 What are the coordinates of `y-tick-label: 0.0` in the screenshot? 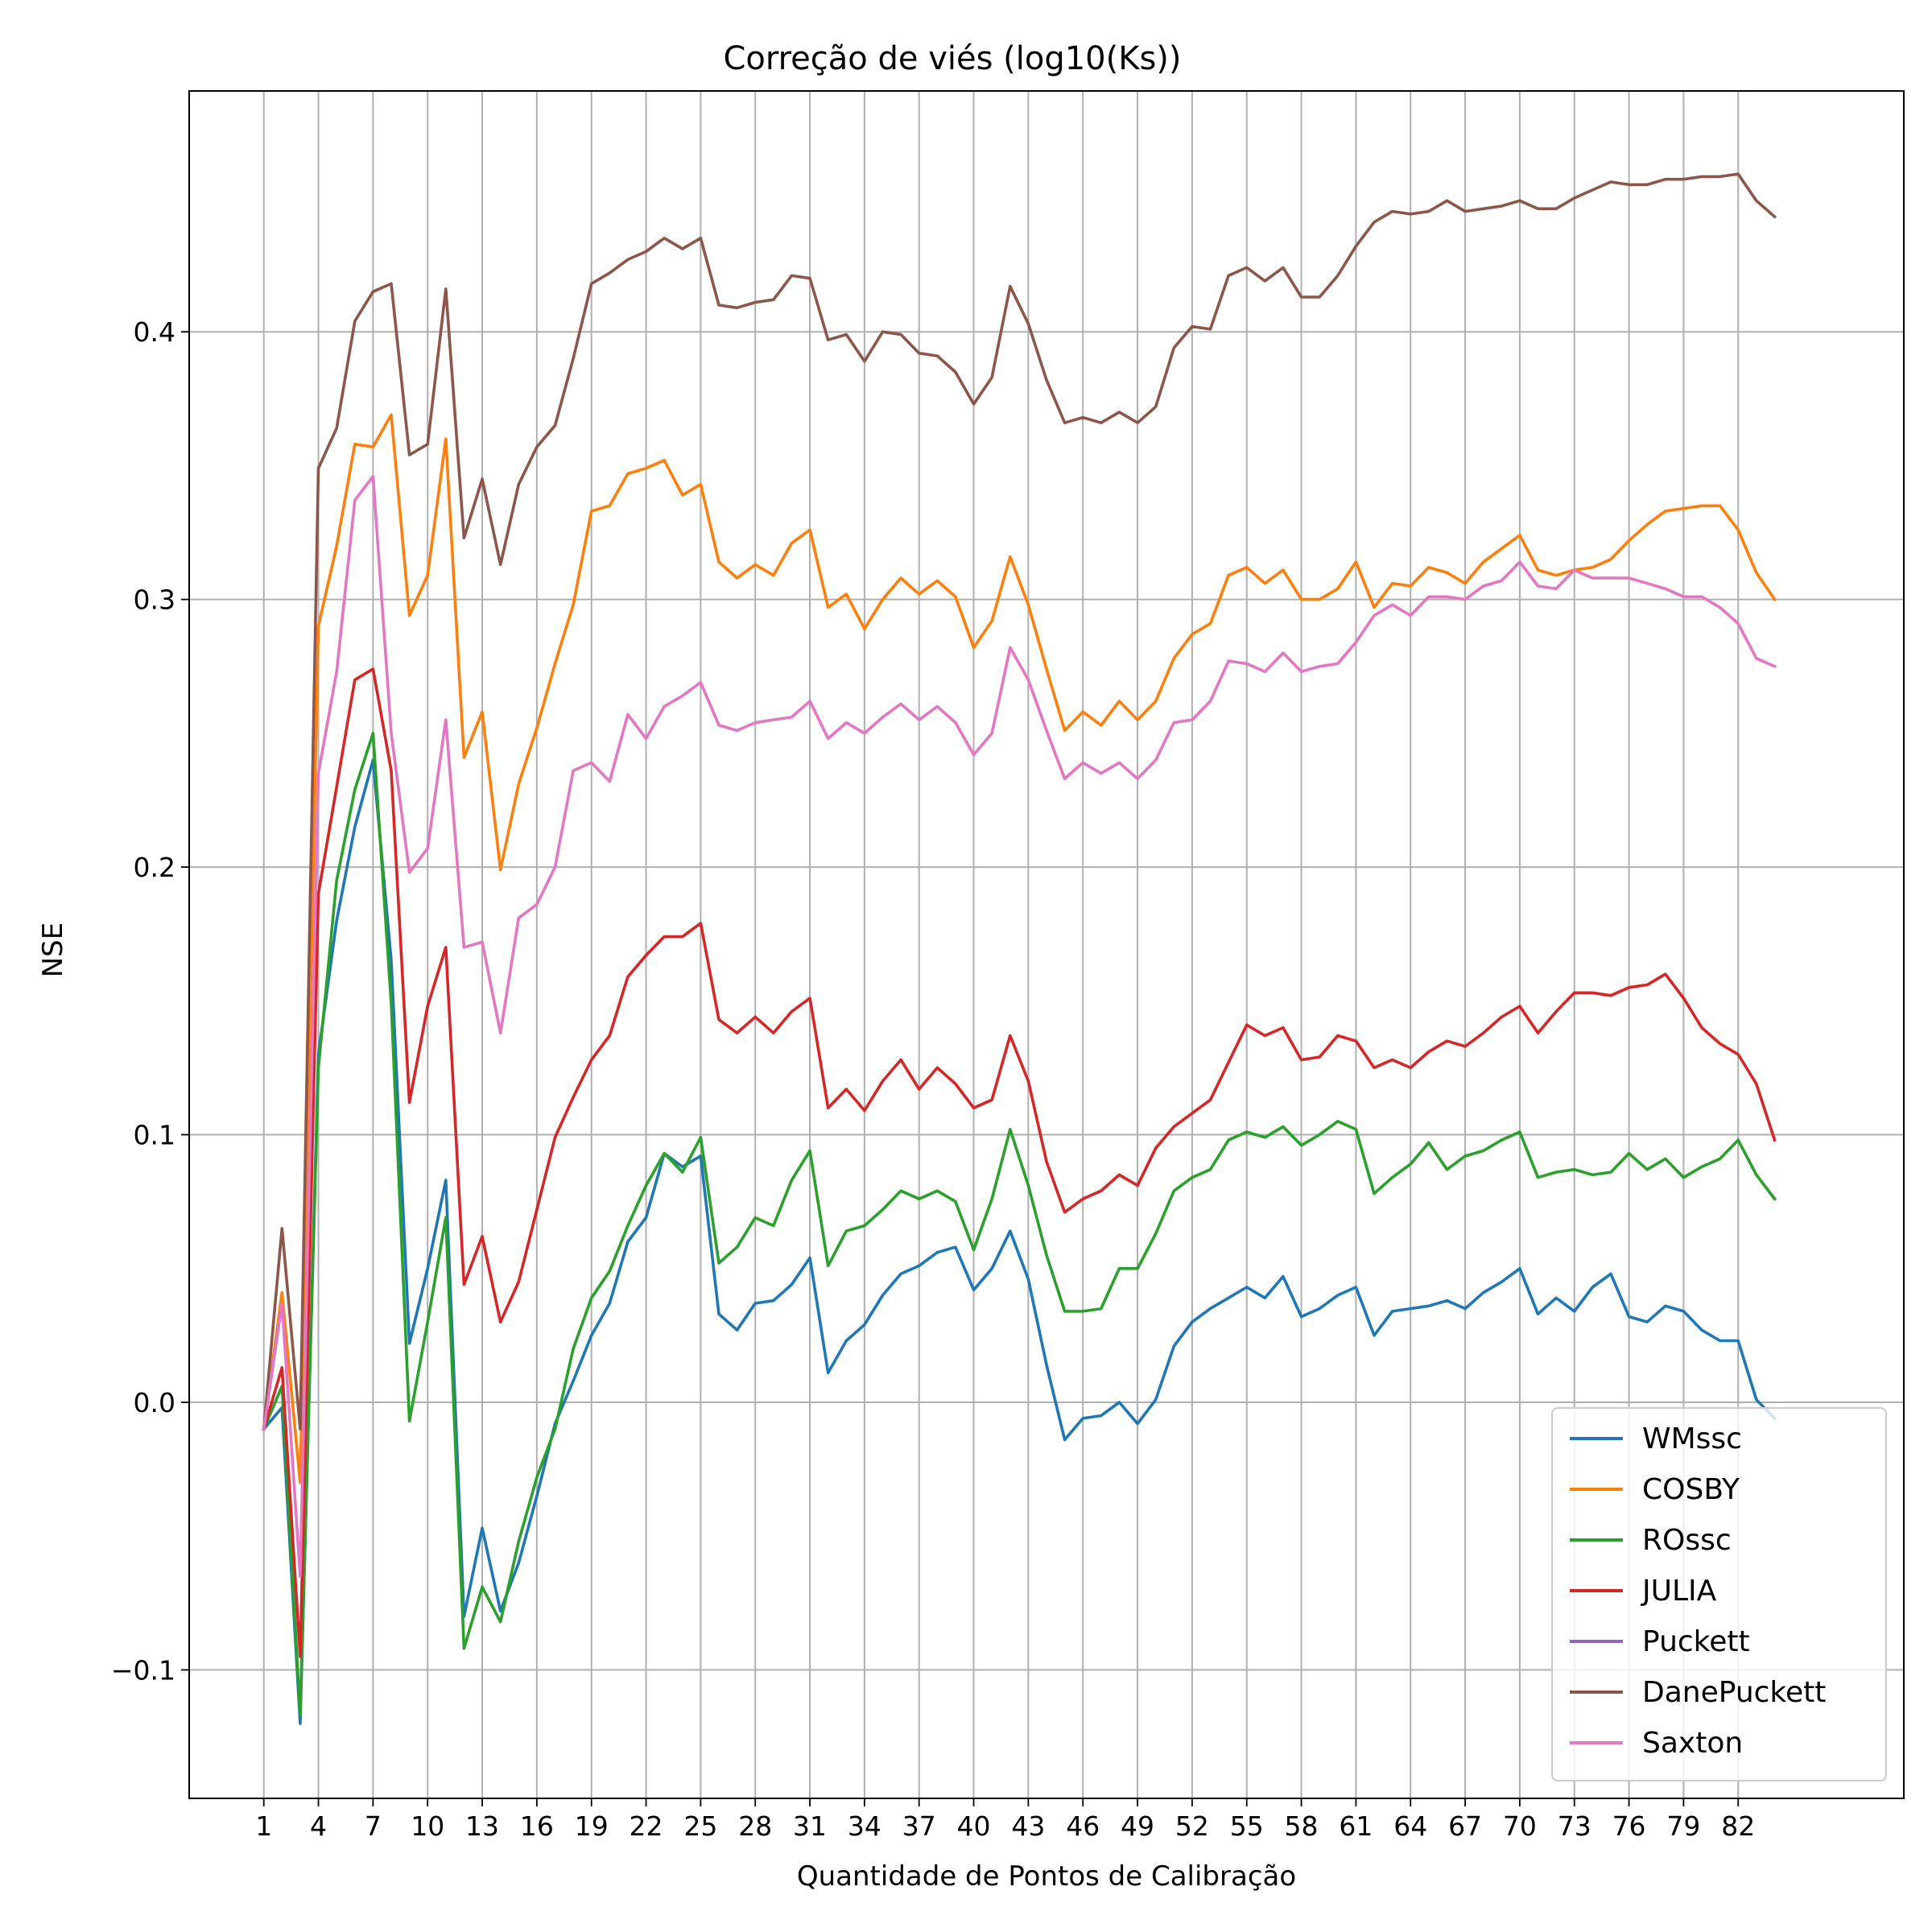 It's located at (154, 1402).